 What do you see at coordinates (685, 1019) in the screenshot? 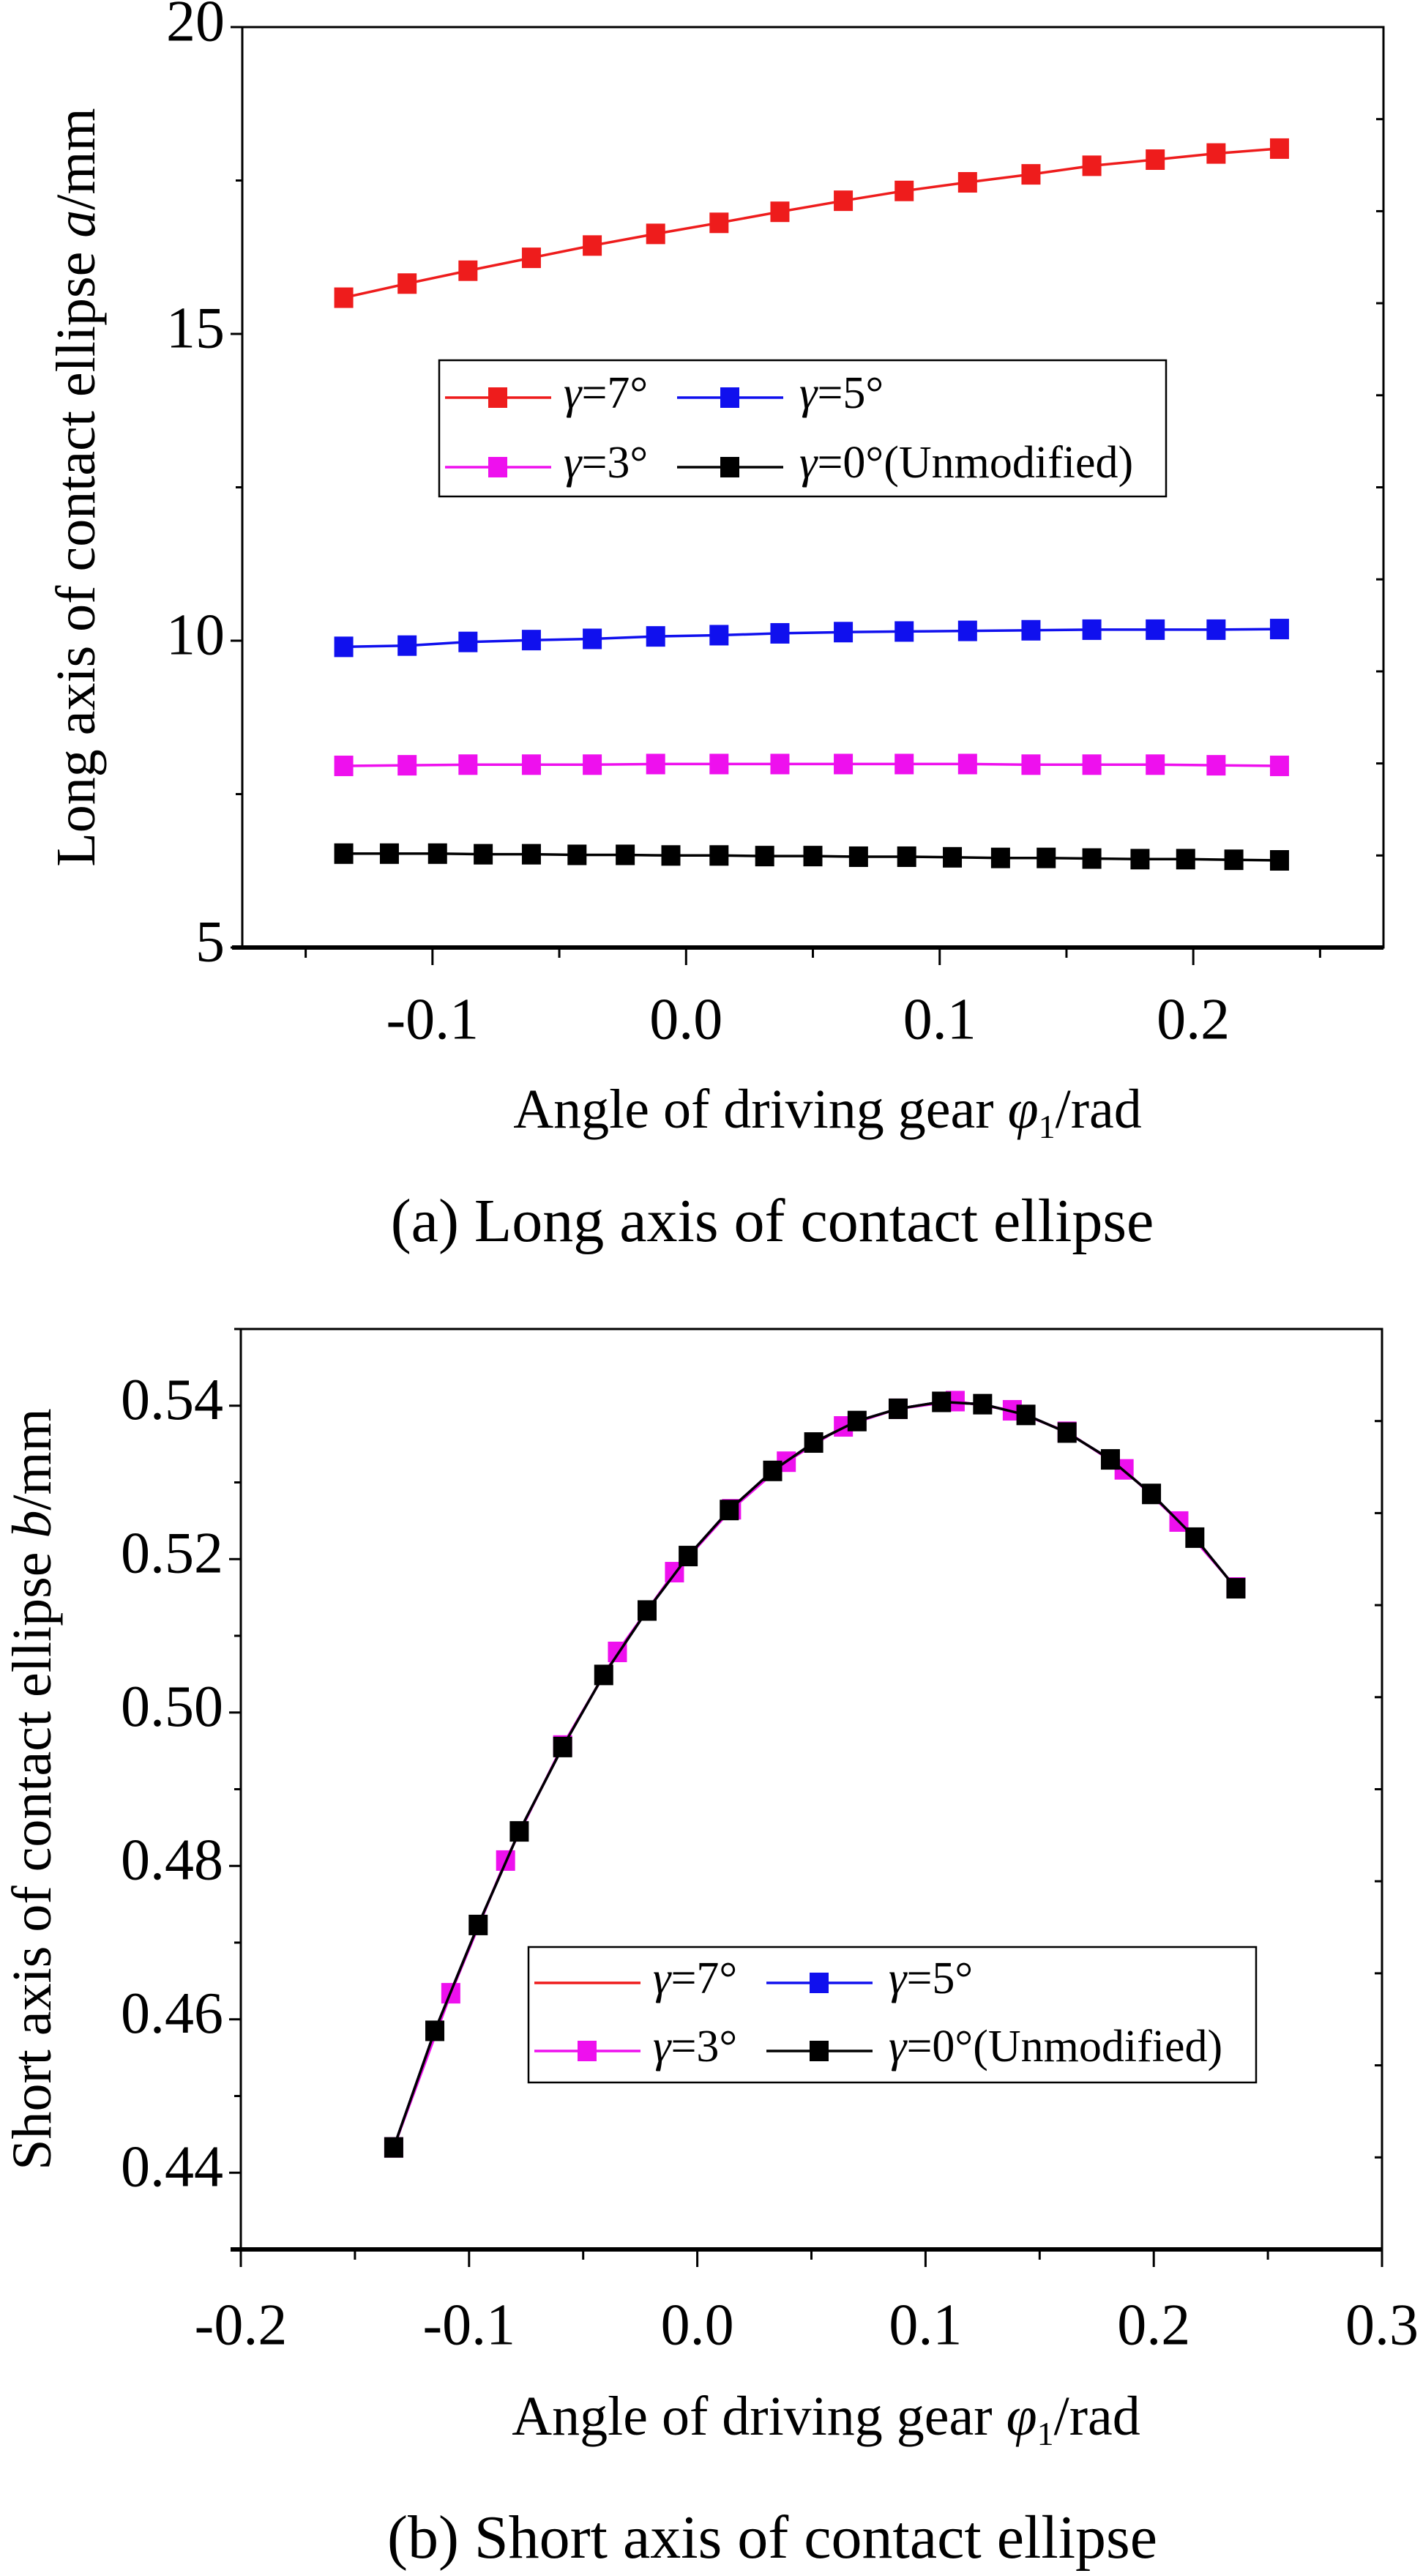
I see `x-tick-label: 0.0` at bounding box center [685, 1019].